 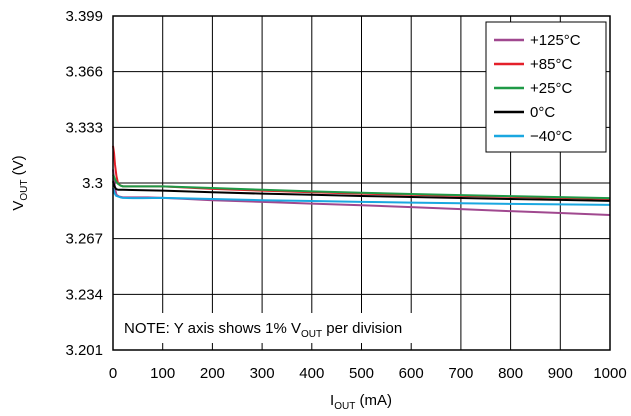 What do you see at coordinates (411, 373) in the screenshot?
I see `x-tick-label: 600` at bounding box center [411, 373].